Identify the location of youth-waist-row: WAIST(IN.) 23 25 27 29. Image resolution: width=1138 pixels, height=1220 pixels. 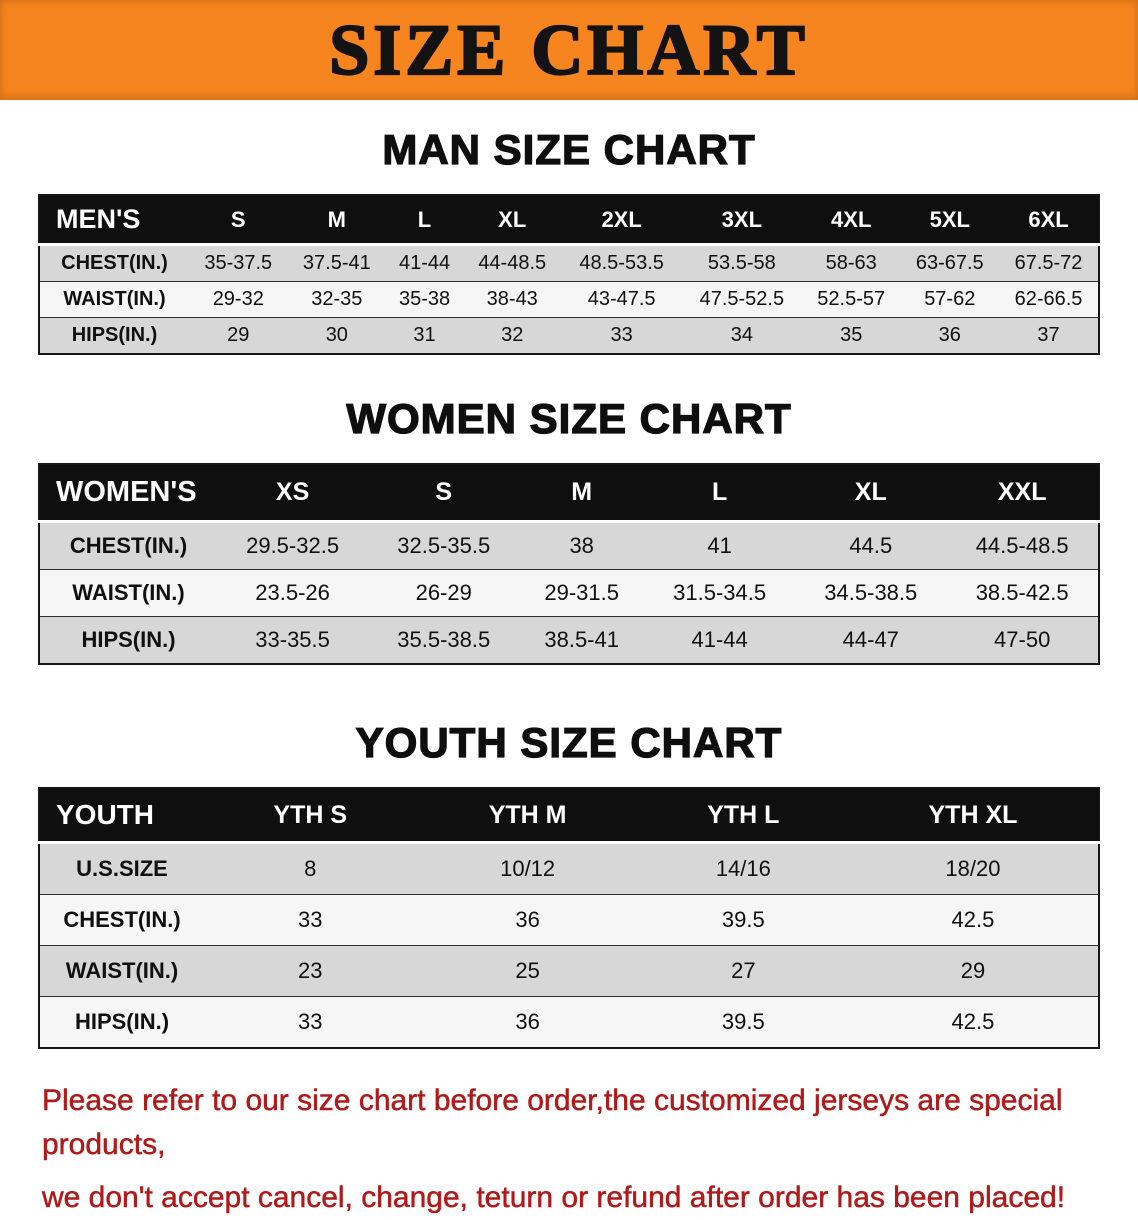
(569, 971).